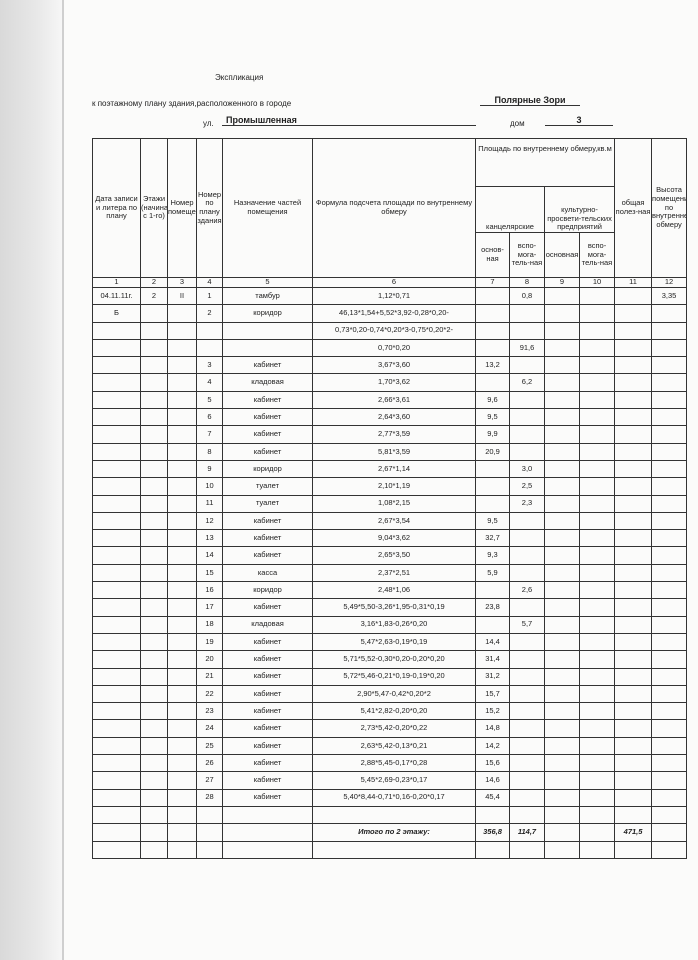 Image resolution: width=698 pixels, height=960 pixels. I want to click on cell-office-aux: 6,2, so click(527, 382).